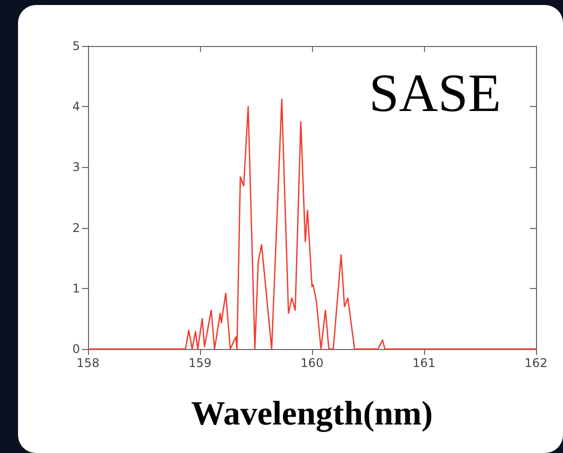 Image resolution: width=563 pixels, height=453 pixels. Describe the element at coordinates (434, 93) in the screenshot. I see `annotation: SASE` at that location.